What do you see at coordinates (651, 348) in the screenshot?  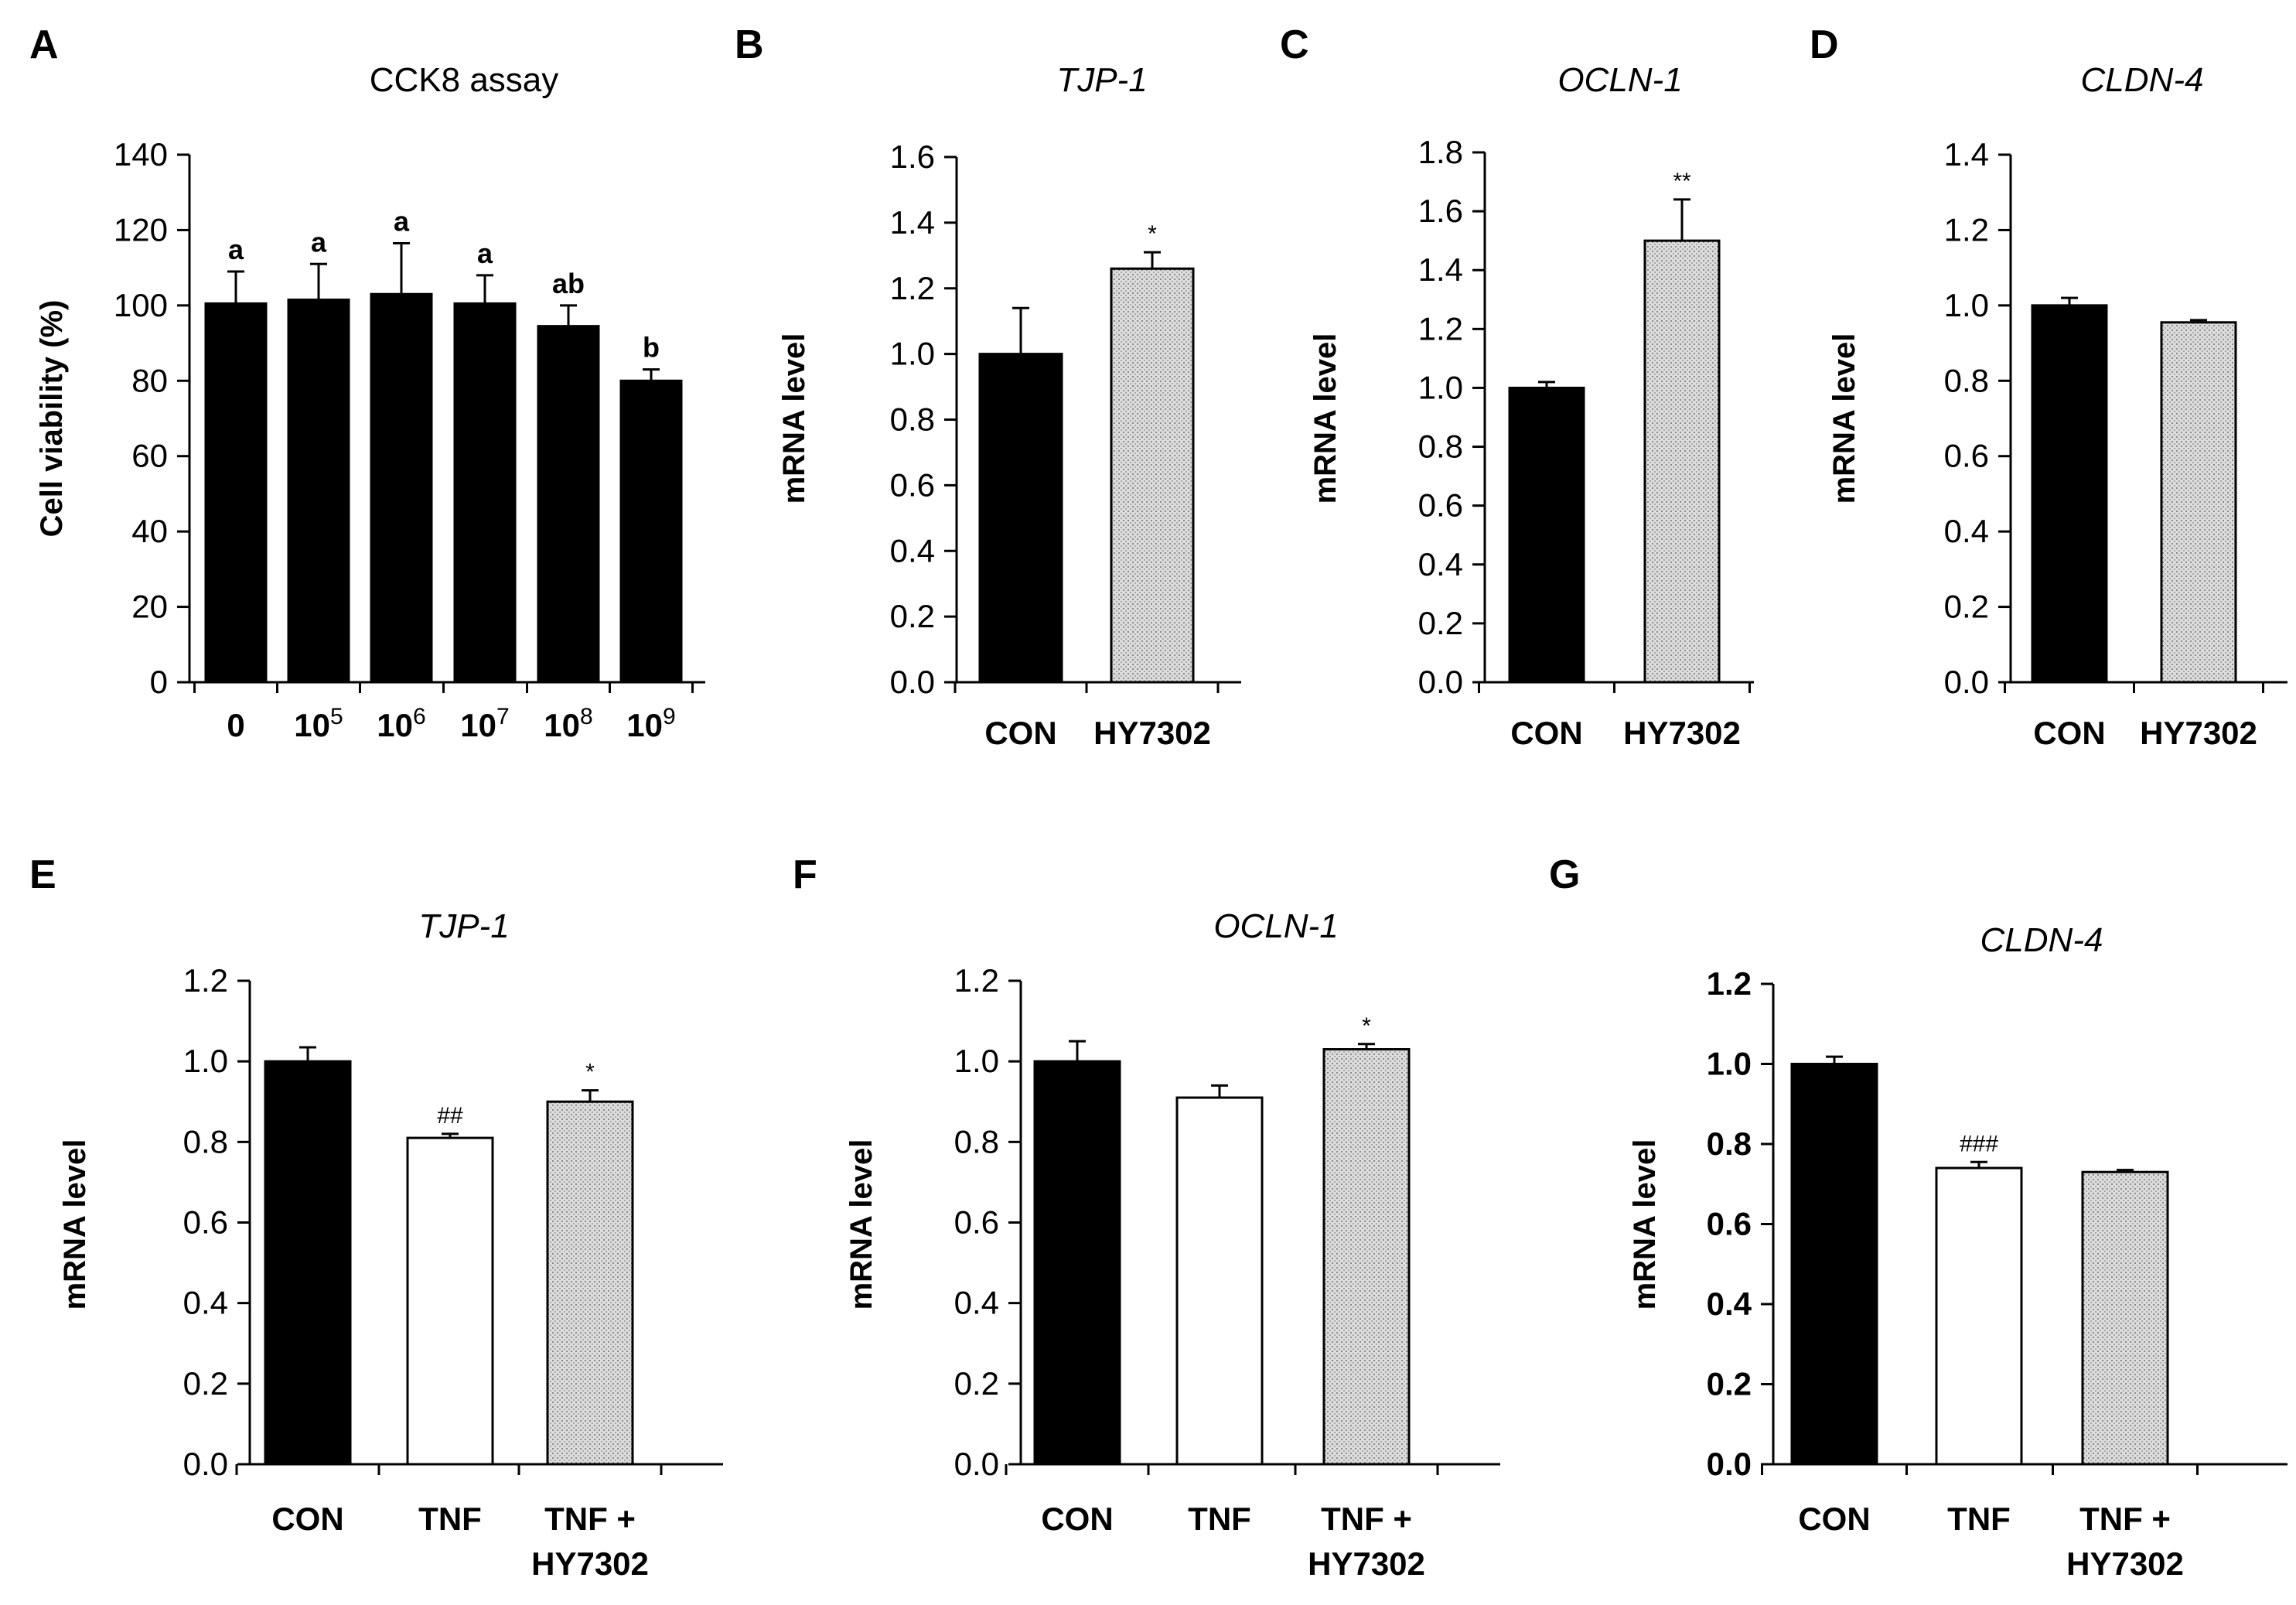 I see `significance-label: b` at bounding box center [651, 348].